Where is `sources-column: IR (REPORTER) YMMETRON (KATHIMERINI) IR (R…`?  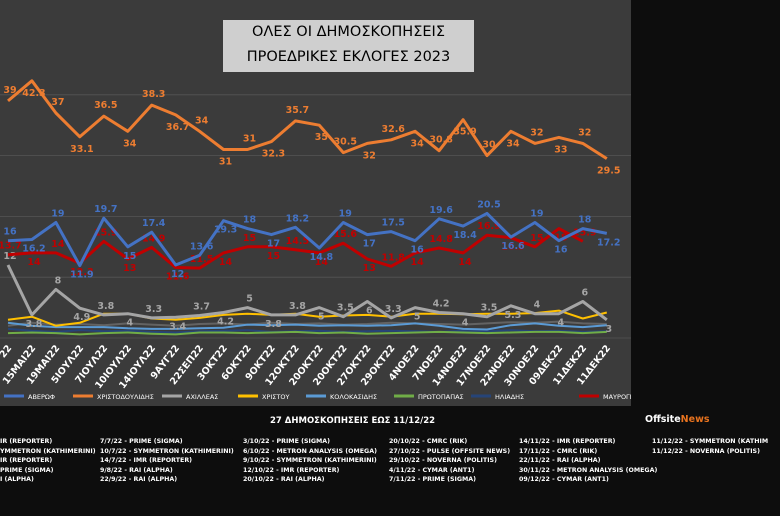 sources-column: IR (REPORTER) YMMETRON (KATHIMERINI) IR (R… is located at coordinates (48, 461).